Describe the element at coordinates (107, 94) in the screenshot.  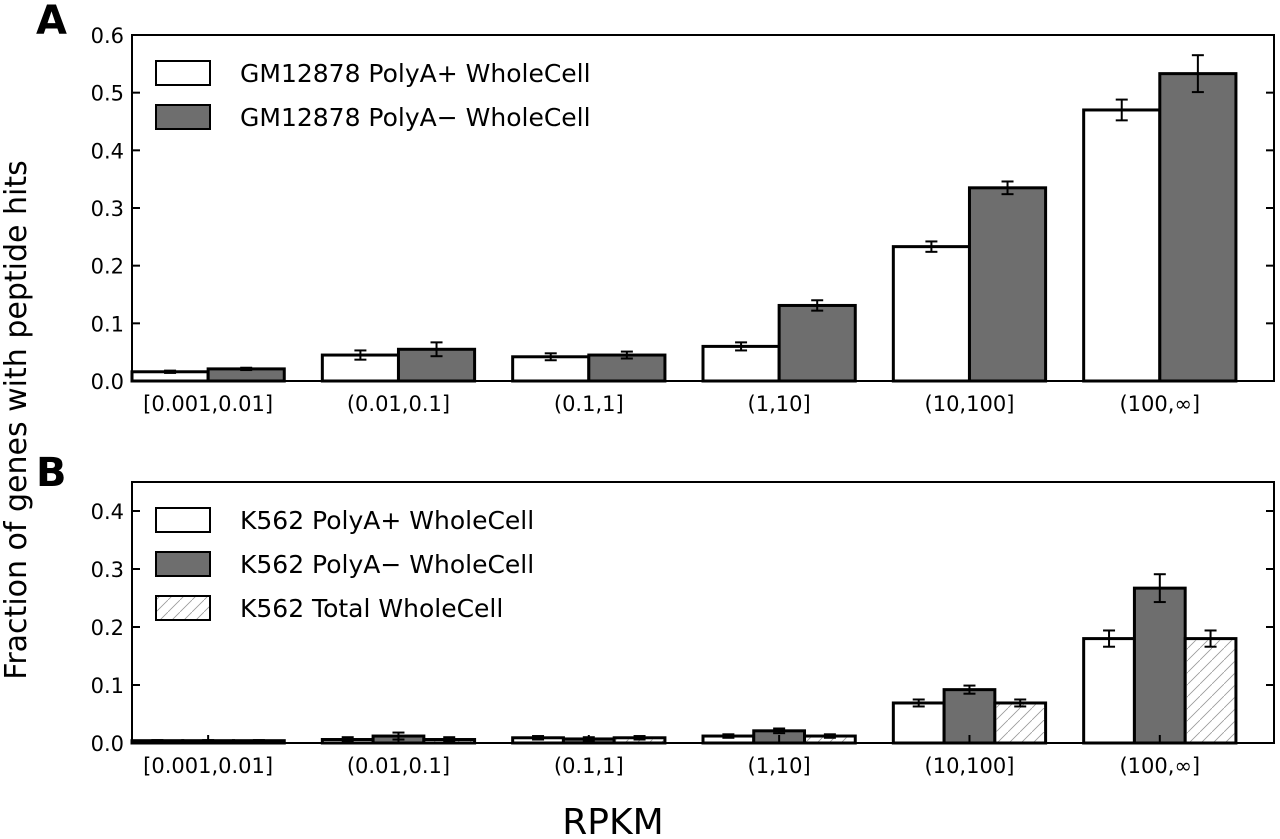
I see `y-tick-label: 0.5` at that location.